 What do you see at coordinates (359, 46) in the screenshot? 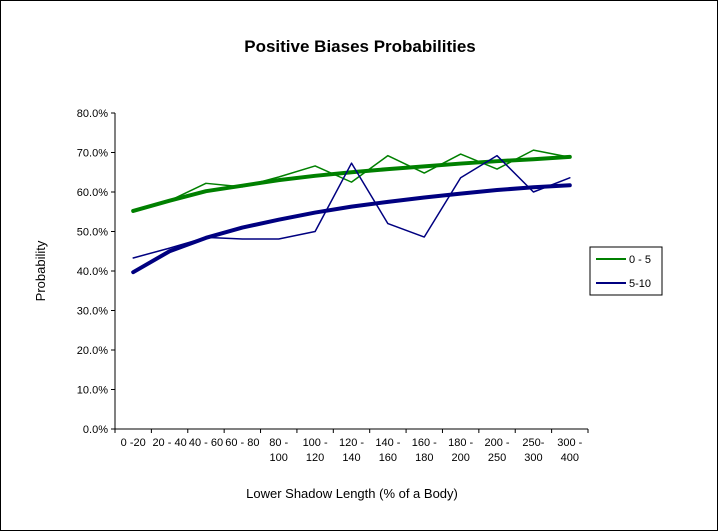
I see `chart-title: Positive Biases Probabilities` at bounding box center [359, 46].